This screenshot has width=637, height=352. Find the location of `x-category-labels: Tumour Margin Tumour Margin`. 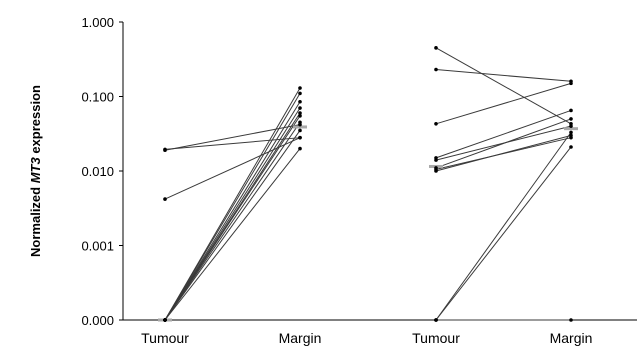

x-category-labels: Tumour Margin Tumour Margin is located at coordinates (366, 338).